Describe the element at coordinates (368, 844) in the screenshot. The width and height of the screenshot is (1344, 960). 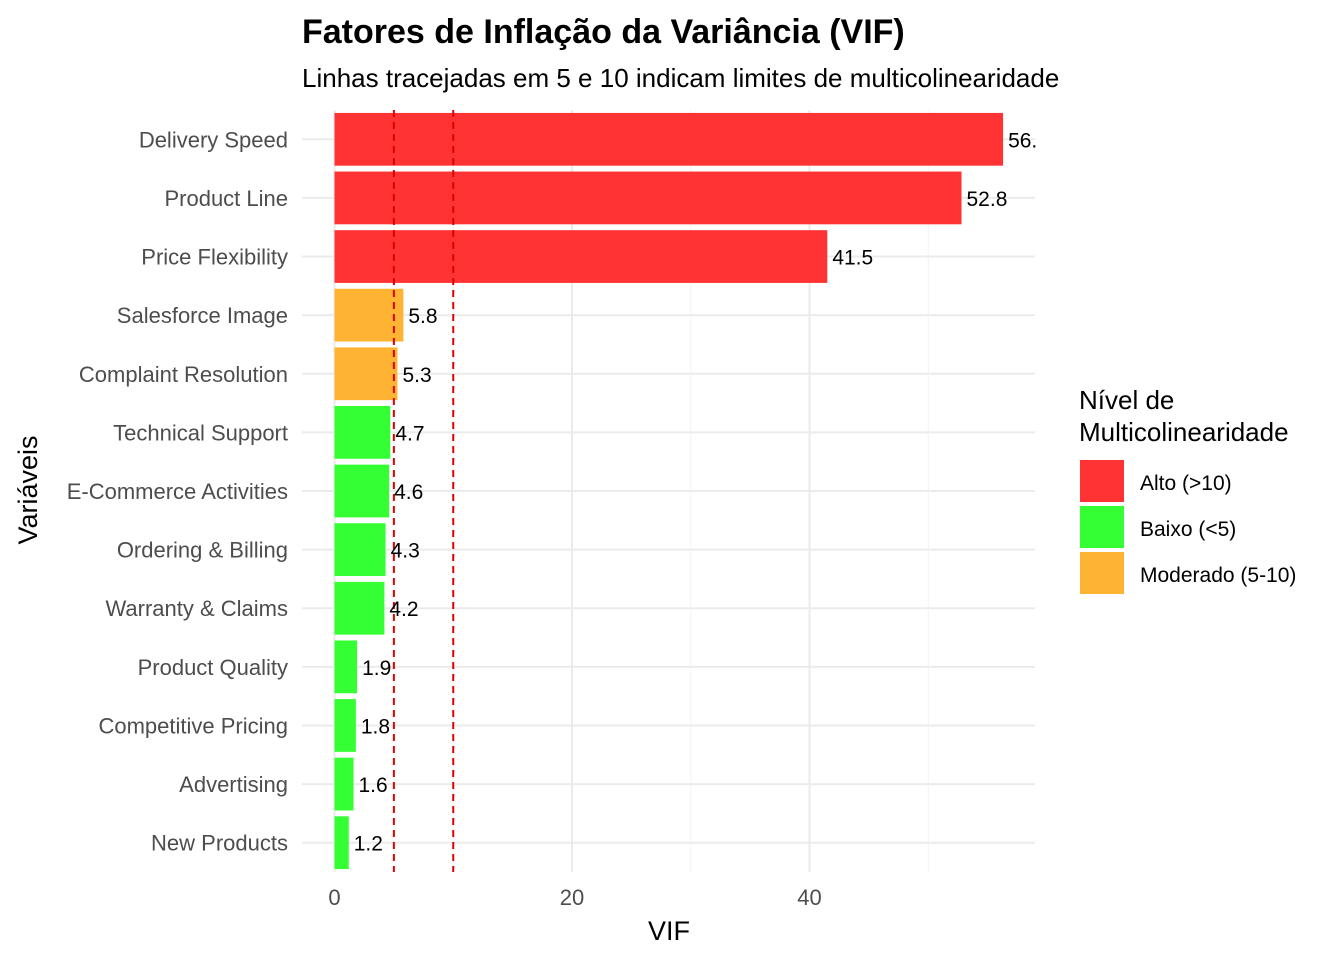
I see `data-label: 1.2` at that location.